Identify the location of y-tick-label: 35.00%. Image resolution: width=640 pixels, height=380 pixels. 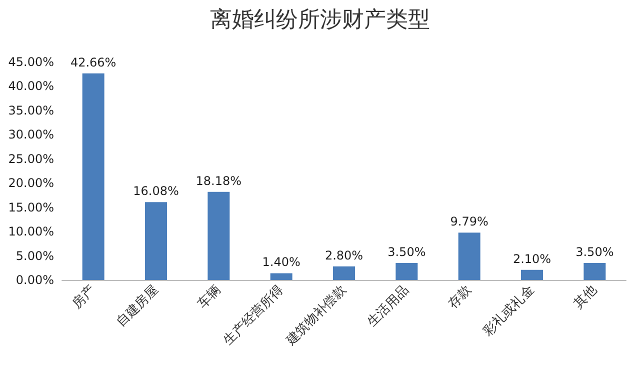
(31, 110).